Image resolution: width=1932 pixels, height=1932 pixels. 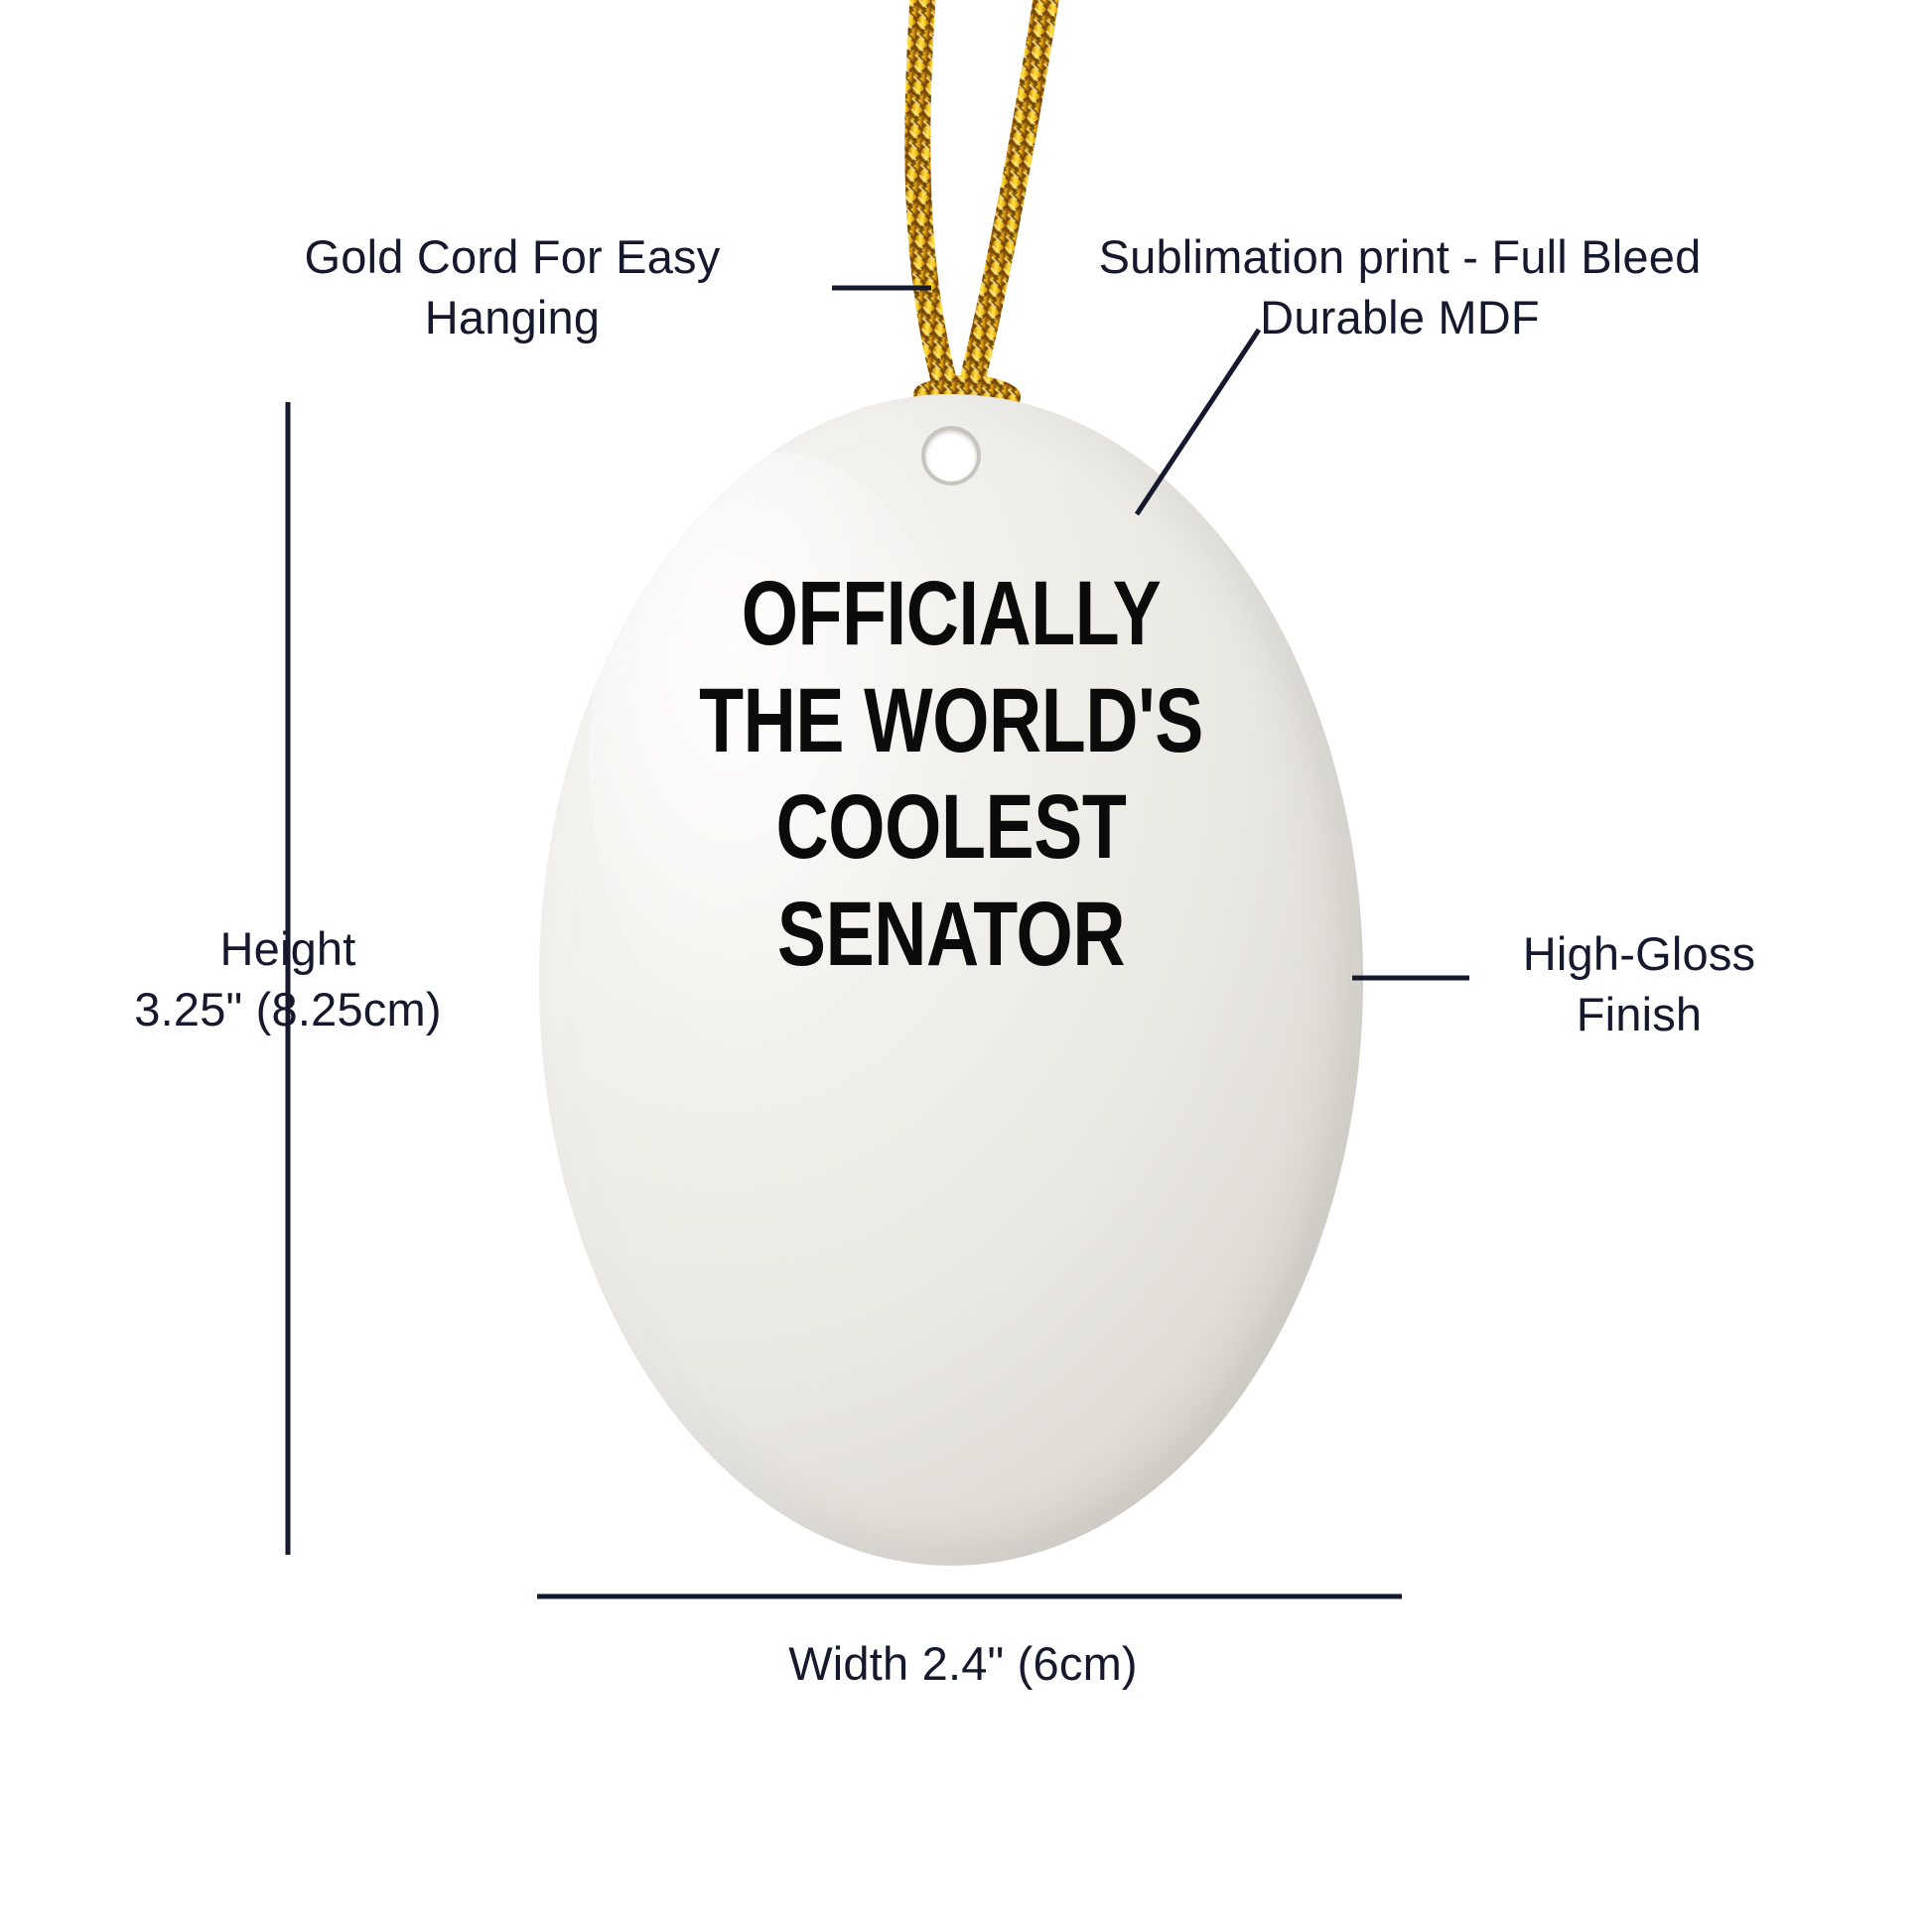 I want to click on ornament-printed-text: OFFICIALLY THE WORLD'S COOLEST SENATOR, so click(x=951, y=775).